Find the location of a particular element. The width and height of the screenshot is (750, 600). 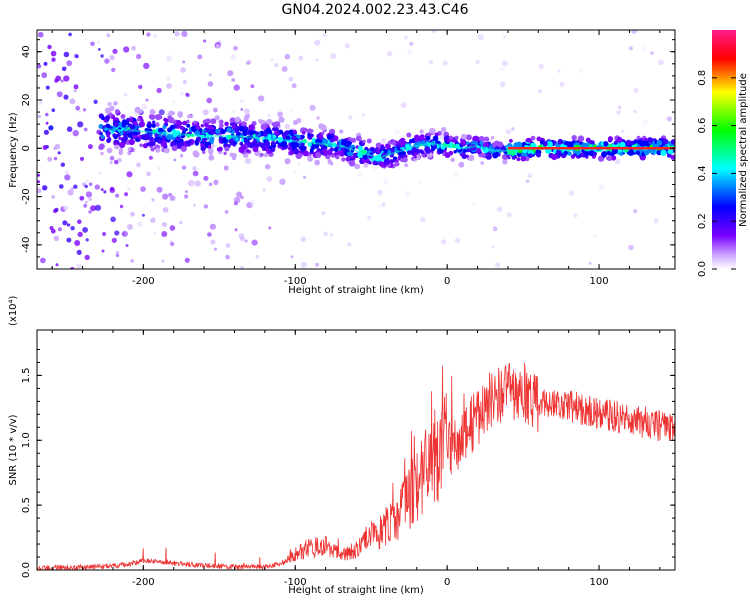

snr-ylabel: SNR (10 * v/v) is located at coordinates (13, 449).